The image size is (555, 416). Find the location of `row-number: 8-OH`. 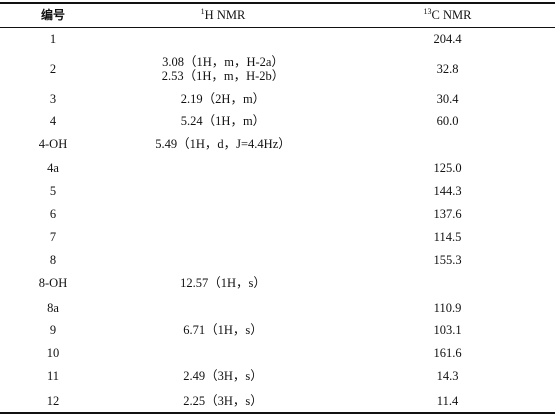

row-number: 8-OH is located at coordinates (53, 283).